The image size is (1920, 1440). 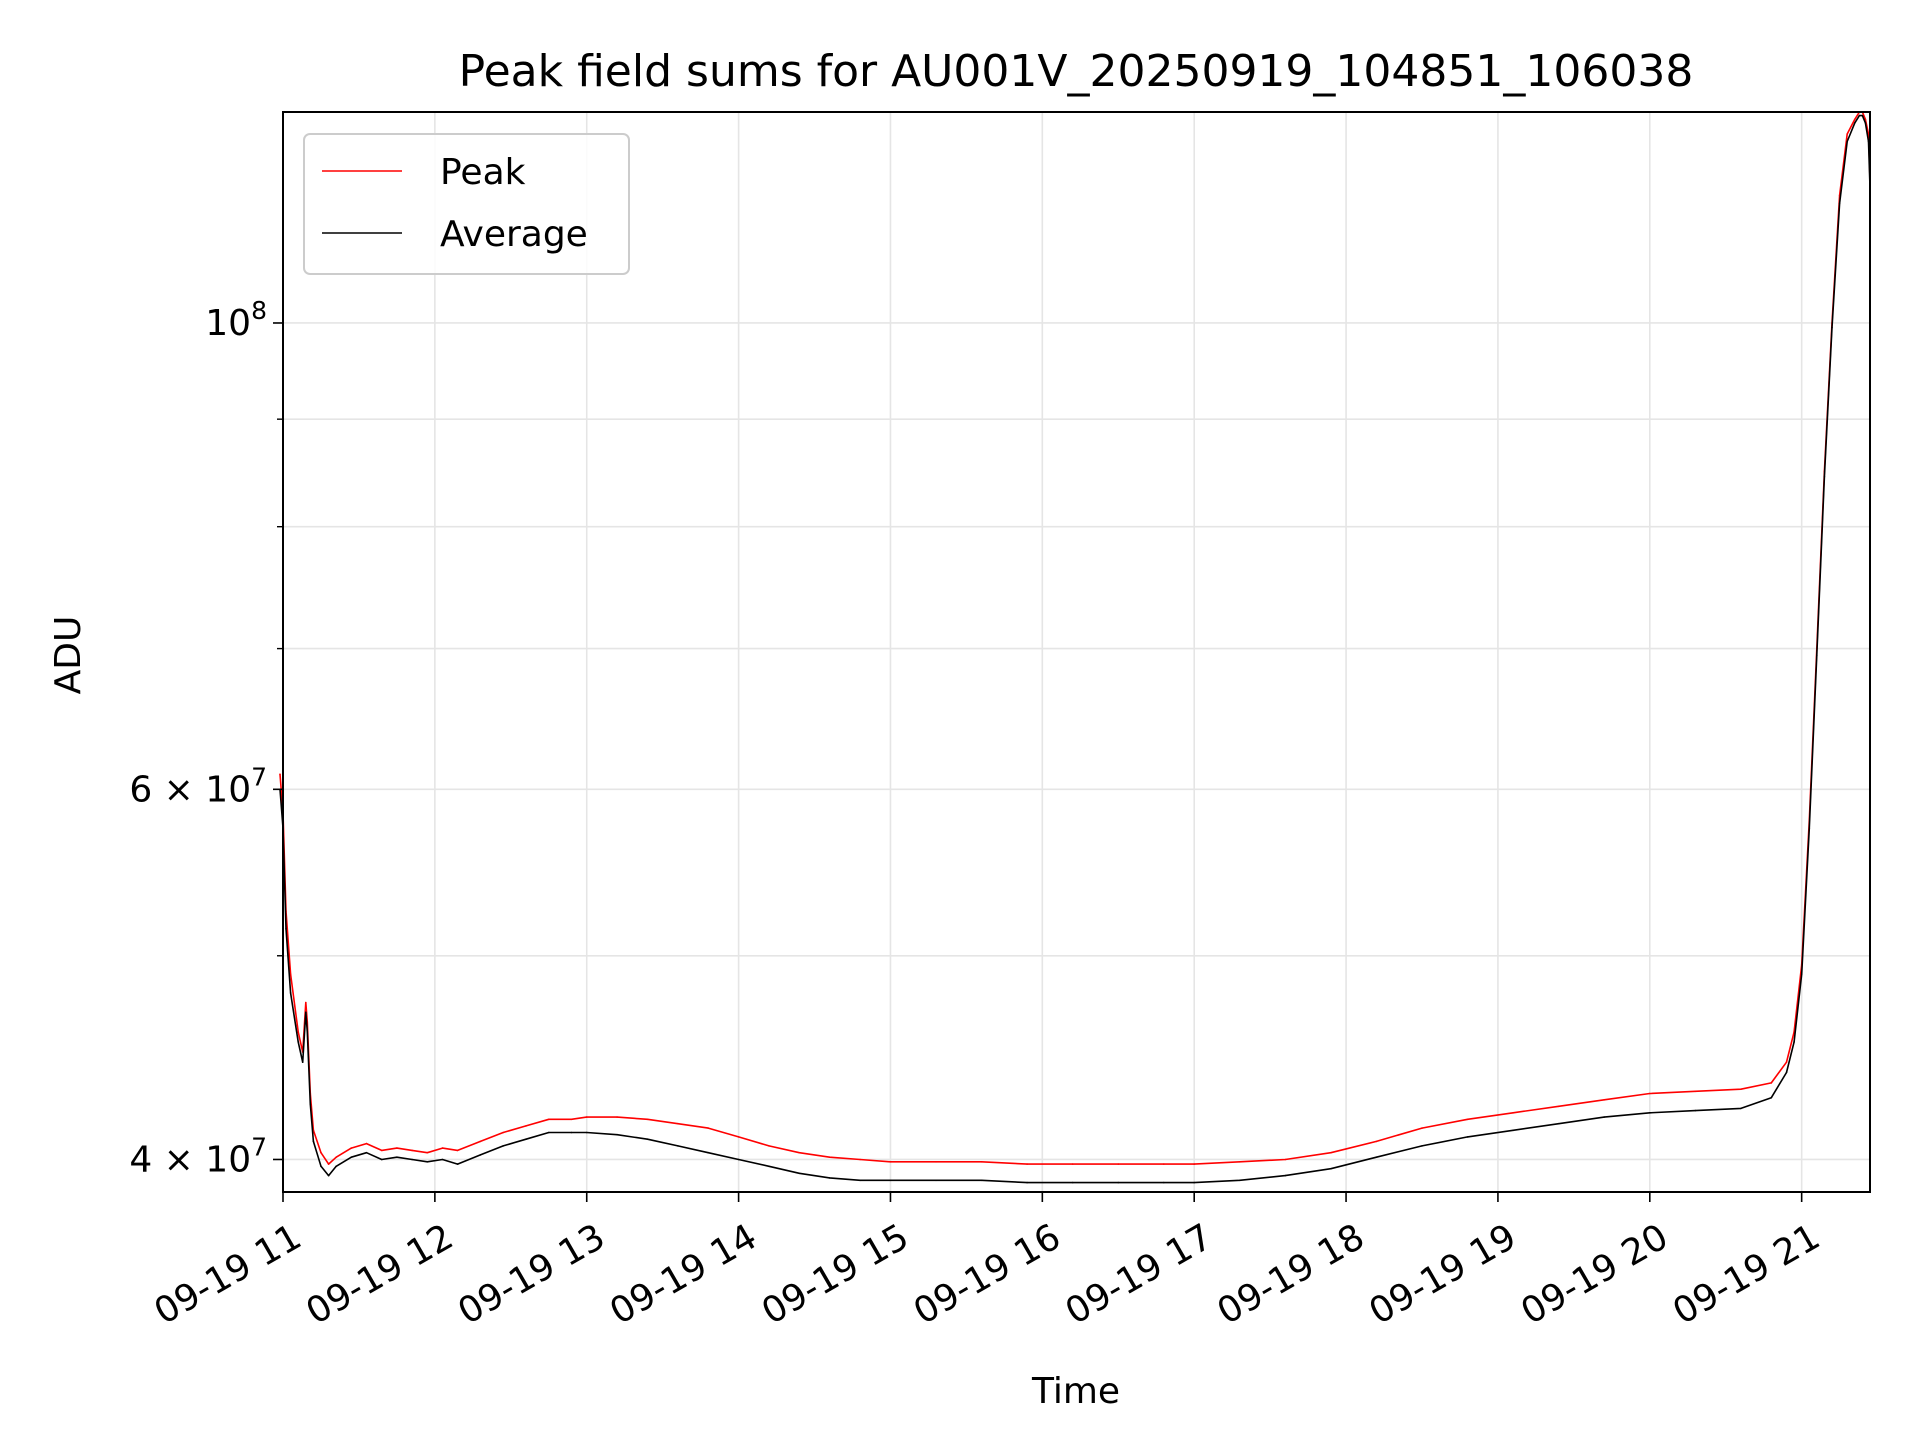 What do you see at coordinates (466, 204) in the screenshot?
I see `legend: Peak Average` at bounding box center [466, 204].